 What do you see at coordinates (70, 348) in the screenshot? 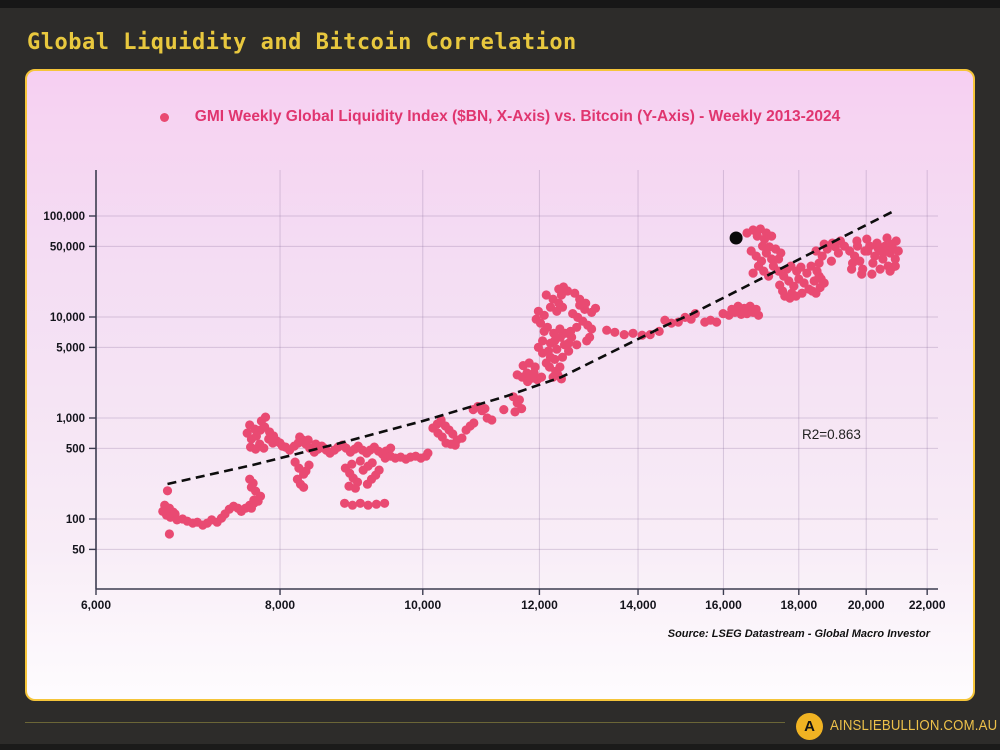
I see `svg-text: 5,000` at bounding box center [70, 348].